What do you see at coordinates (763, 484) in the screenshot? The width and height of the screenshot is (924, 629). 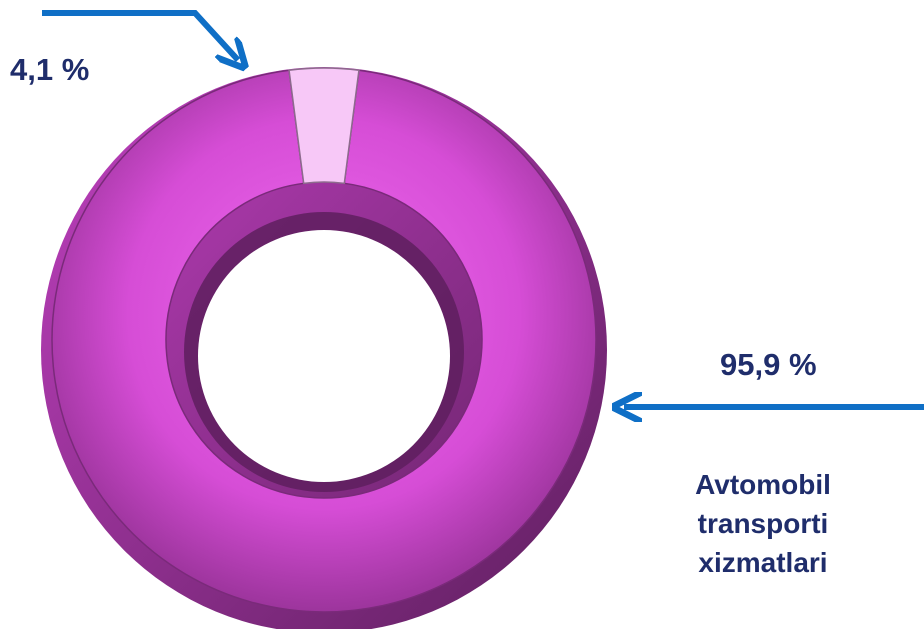 I see `category-label-line-1: Avtomobil` at bounding box center [763, 484].